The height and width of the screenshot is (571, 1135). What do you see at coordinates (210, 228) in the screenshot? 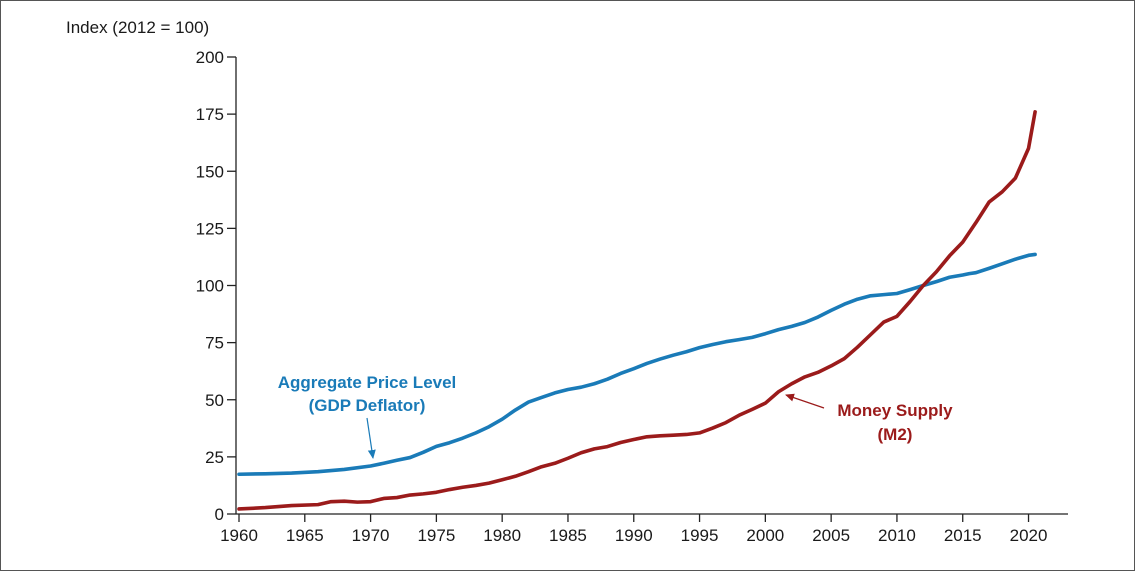
I see `y-tick-label: 125` at bounding box center [210, 228].